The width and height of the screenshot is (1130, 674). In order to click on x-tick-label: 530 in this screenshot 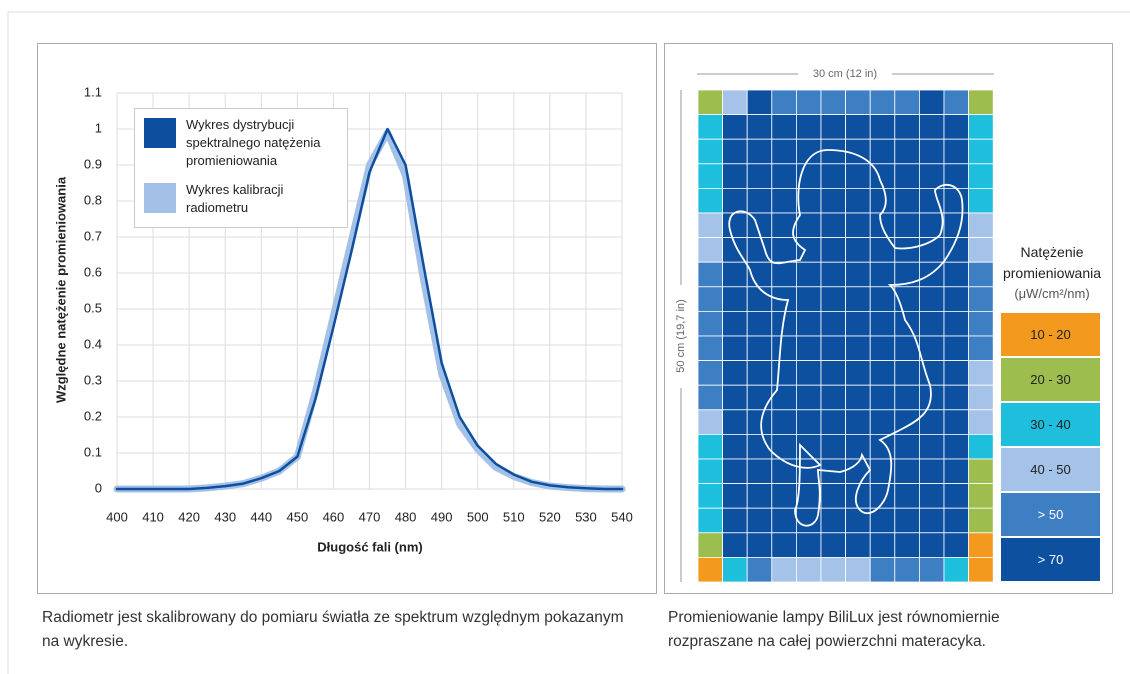, I will do `click(586, 516)`.